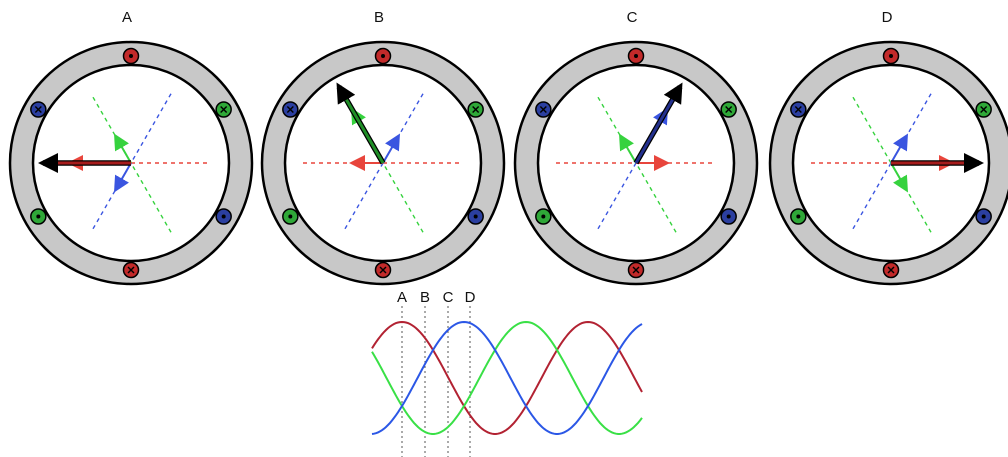  I want to click on stator-panel-d: D, so click(888, 147).